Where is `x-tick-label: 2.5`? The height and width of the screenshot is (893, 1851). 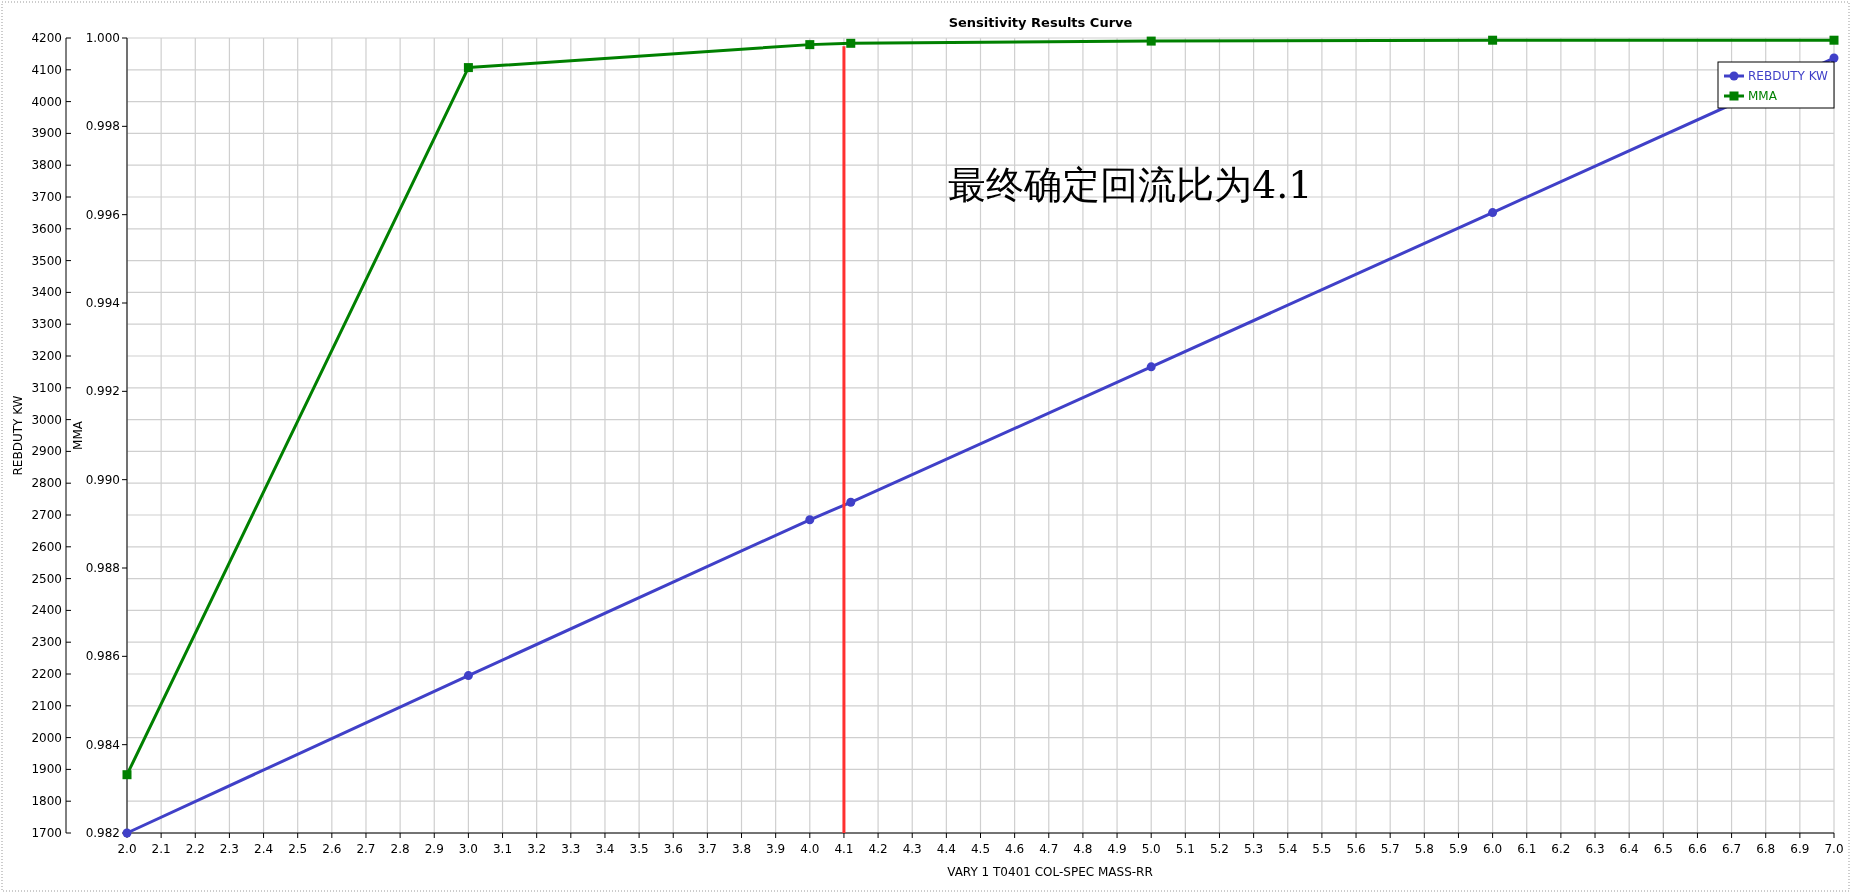
x-tick-label: 2.5 is located at coordinates (298, 849).